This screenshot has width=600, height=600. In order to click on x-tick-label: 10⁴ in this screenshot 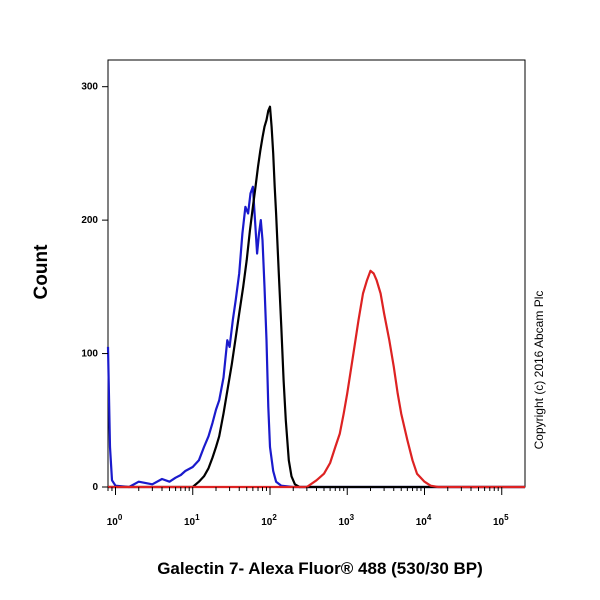, I will do `click(424, 520)`.